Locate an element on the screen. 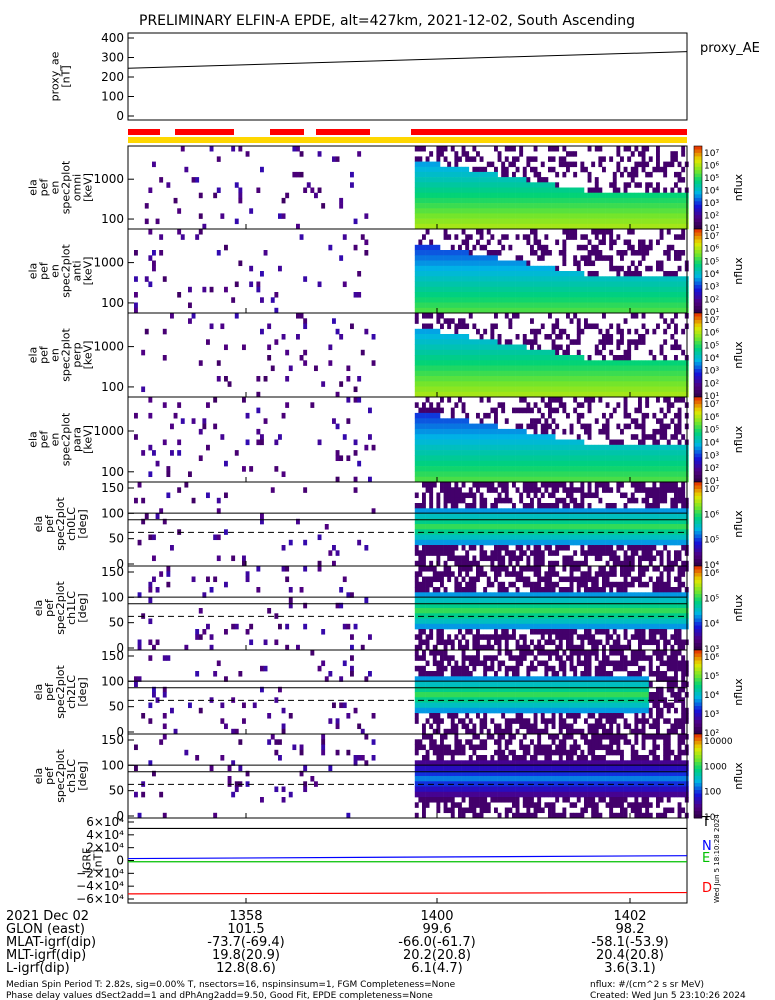  y-axis-label-line: spec2plot is located at coordinates (66, 271).